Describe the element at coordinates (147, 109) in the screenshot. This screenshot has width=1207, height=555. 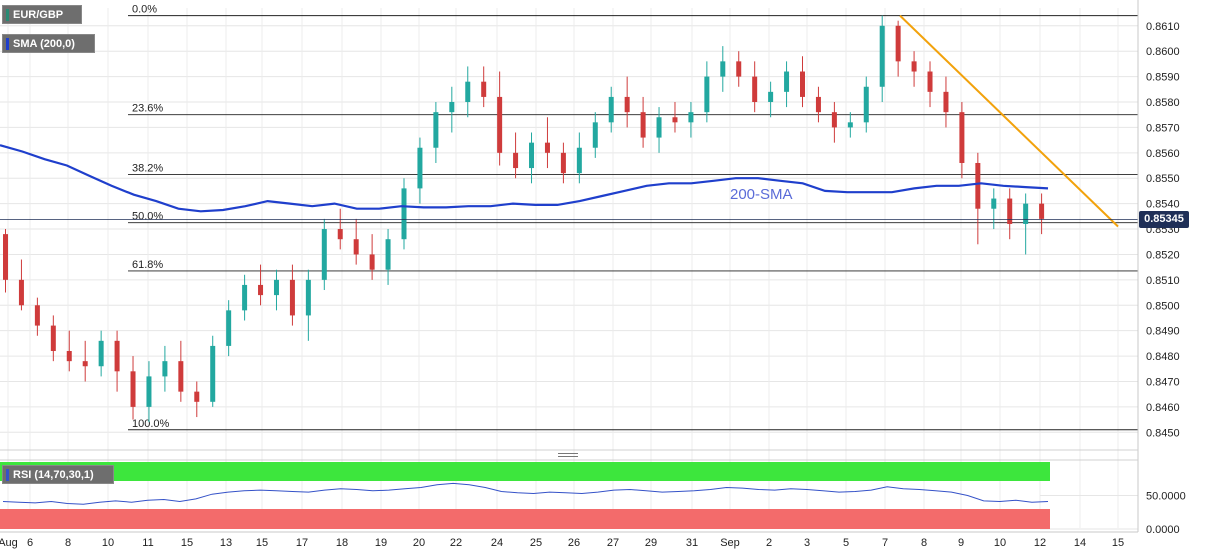
I see `fib-label: 23.6%` at that location.